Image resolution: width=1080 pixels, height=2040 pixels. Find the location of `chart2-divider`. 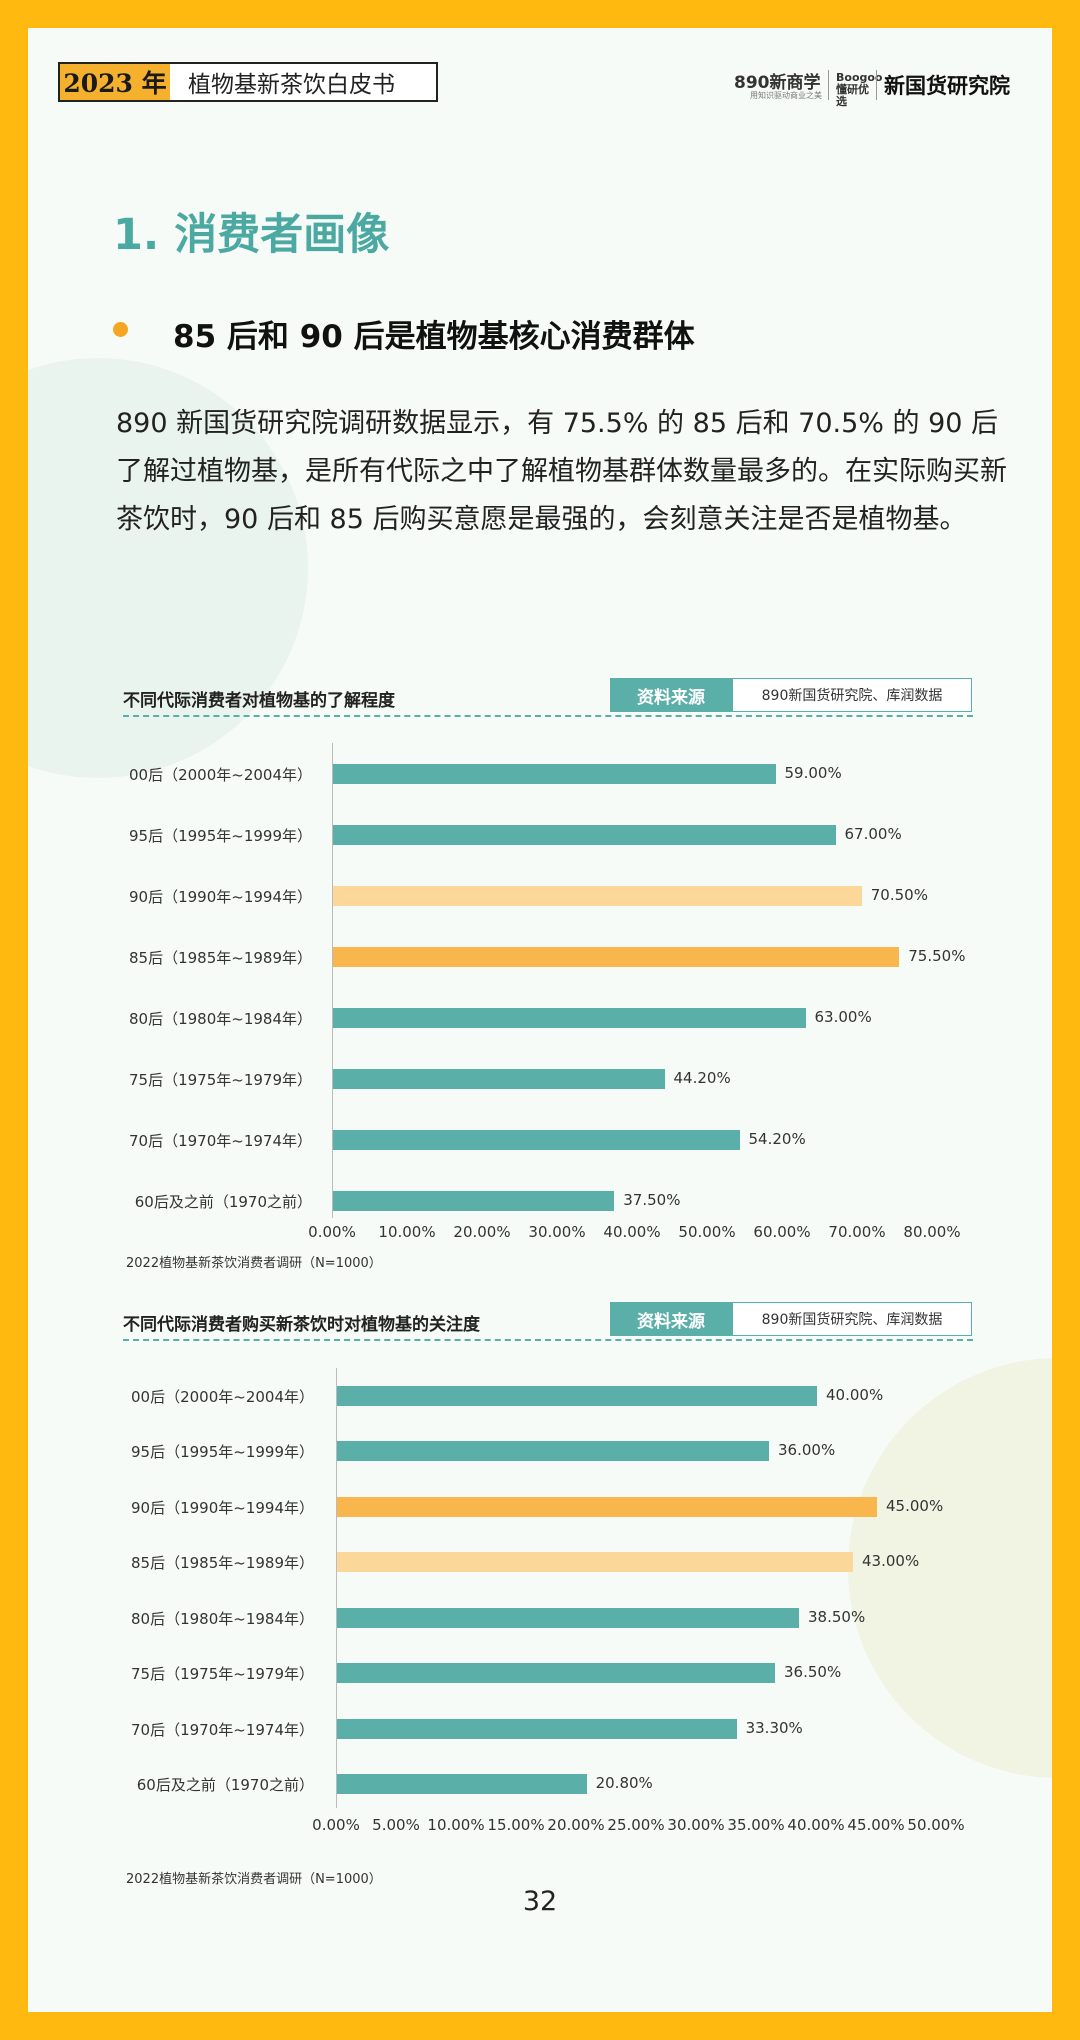

chart2-divider is located at coordinates (548, 1340).